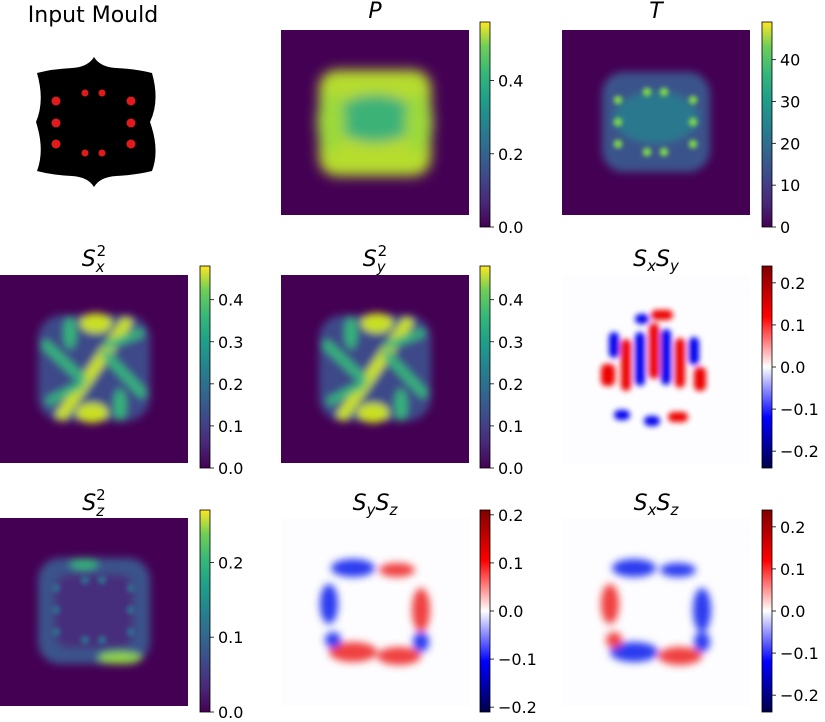 This screenshot has width=825, height=722. I want to click on panel-title: SySz, so click(376, 505).